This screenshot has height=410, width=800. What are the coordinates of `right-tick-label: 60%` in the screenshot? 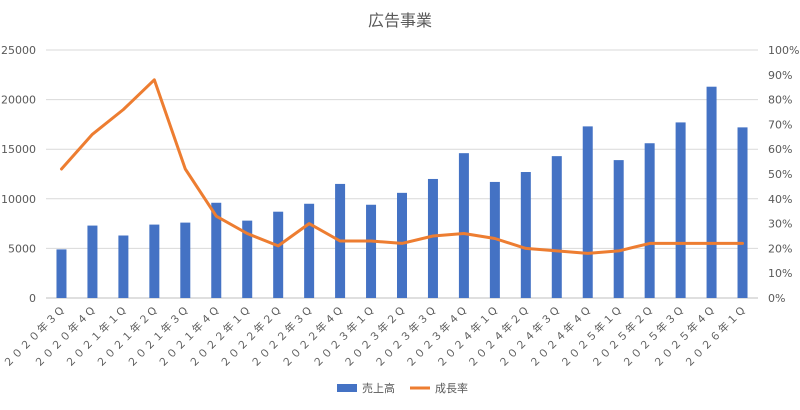 It's located at (780, 149).